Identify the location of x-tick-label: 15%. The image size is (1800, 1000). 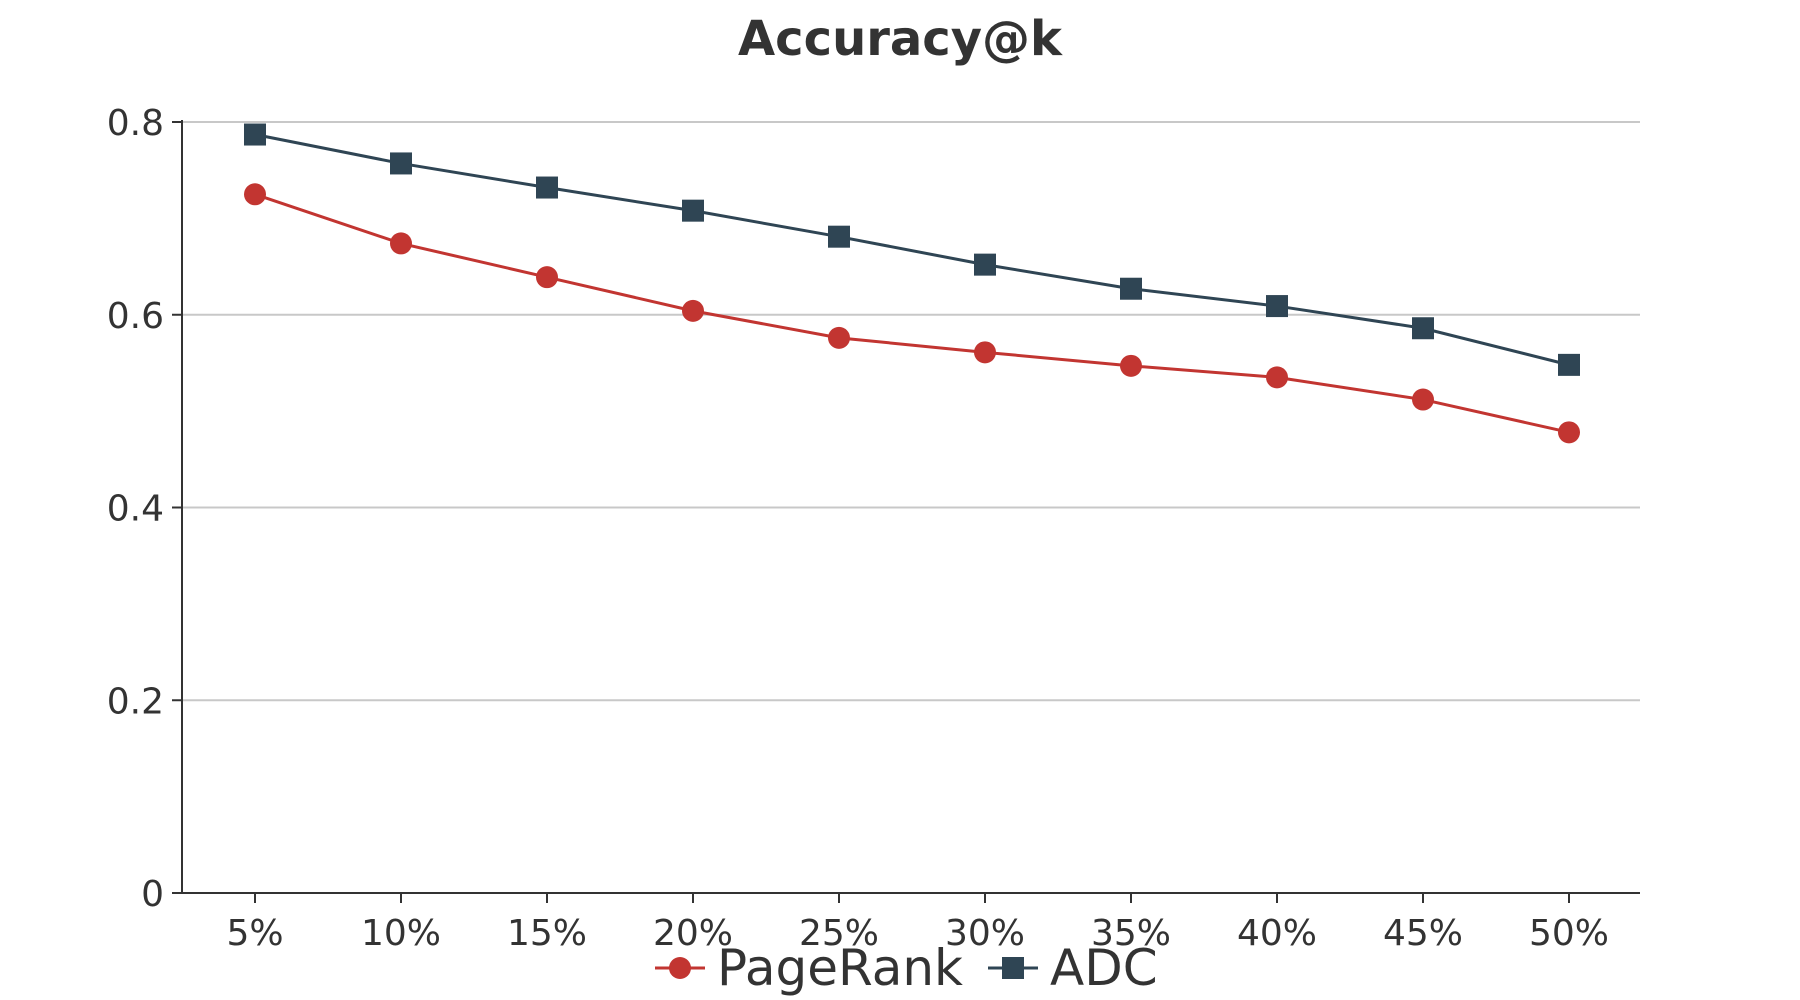
(547, 933).